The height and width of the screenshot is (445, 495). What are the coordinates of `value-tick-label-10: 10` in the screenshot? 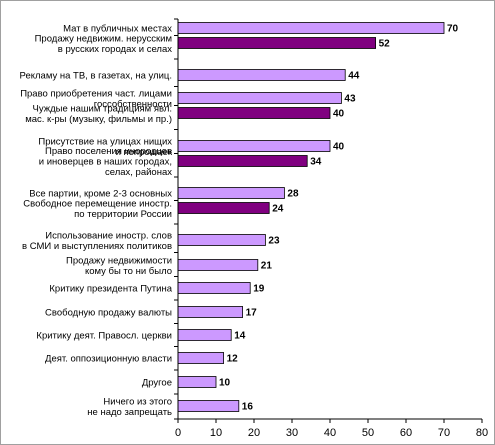 It's located at (216, 433).